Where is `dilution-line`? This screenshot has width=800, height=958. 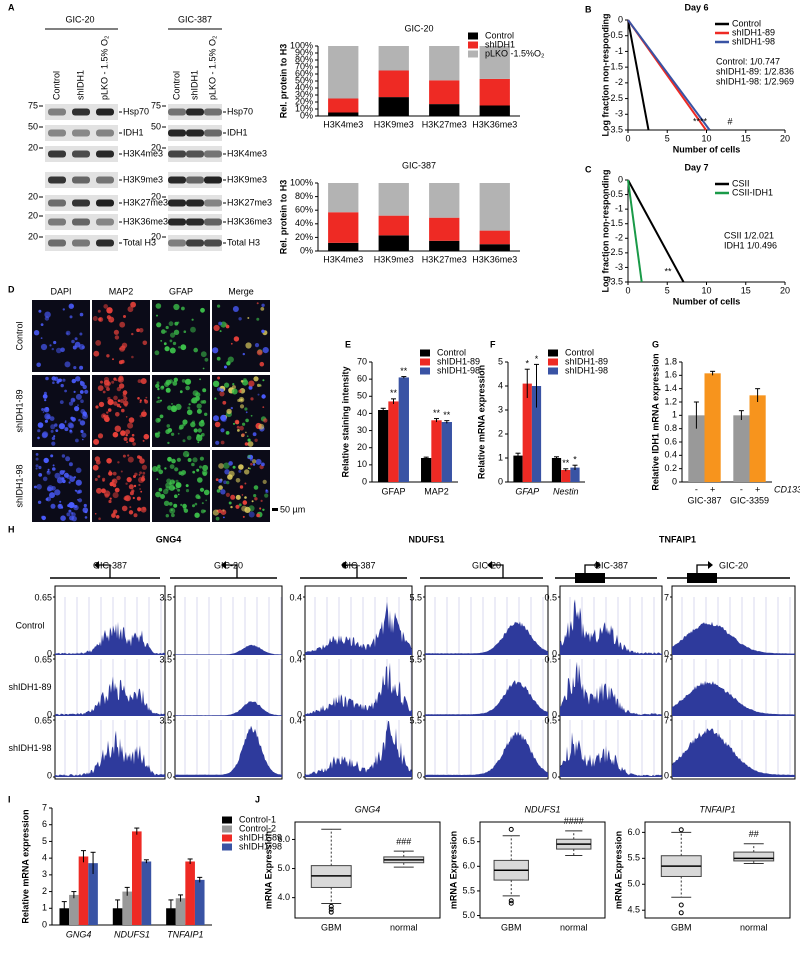 dilution-line is located at coordinates (635, 231).